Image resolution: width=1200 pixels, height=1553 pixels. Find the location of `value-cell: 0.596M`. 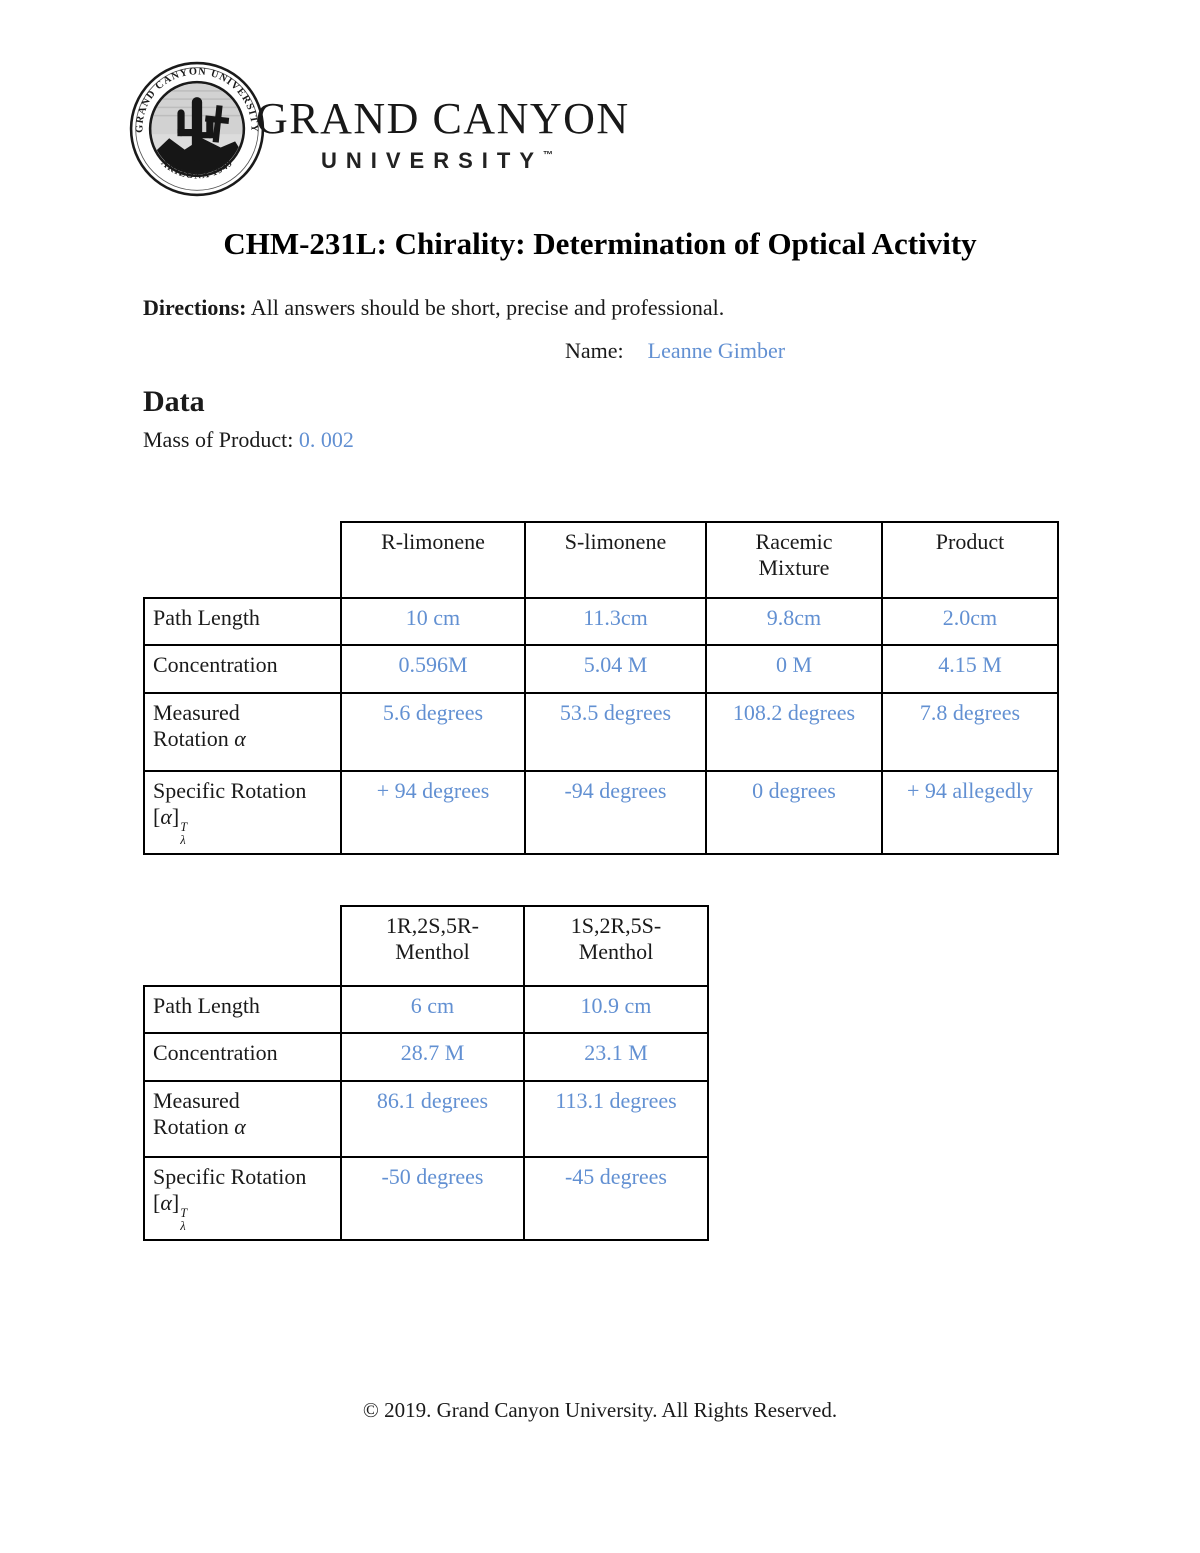

value-cell: 0.596M is located at coordinates (433, 669).